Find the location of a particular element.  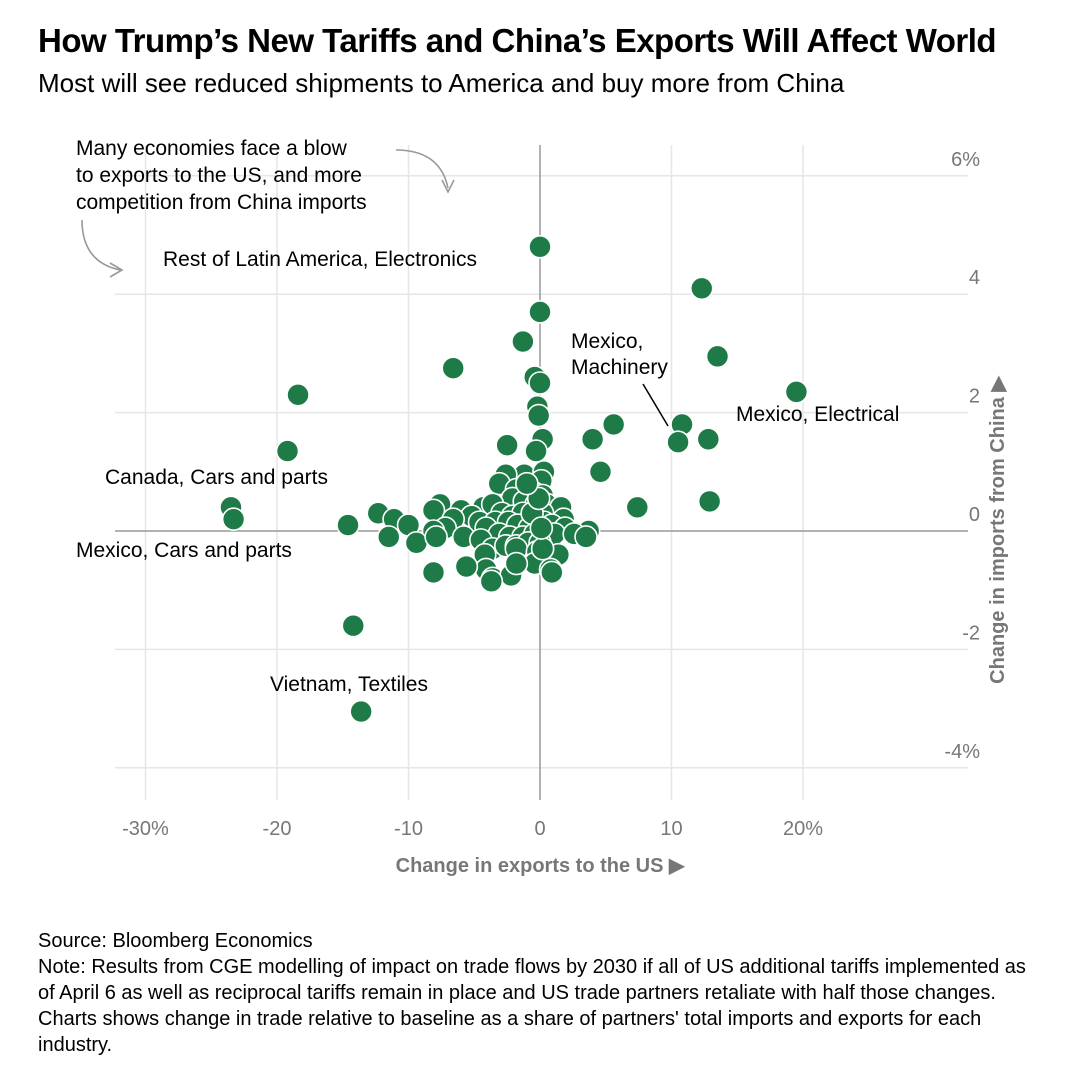

y-axis-label: Change in imports from China ▶ is located at coordinates (998, 529).